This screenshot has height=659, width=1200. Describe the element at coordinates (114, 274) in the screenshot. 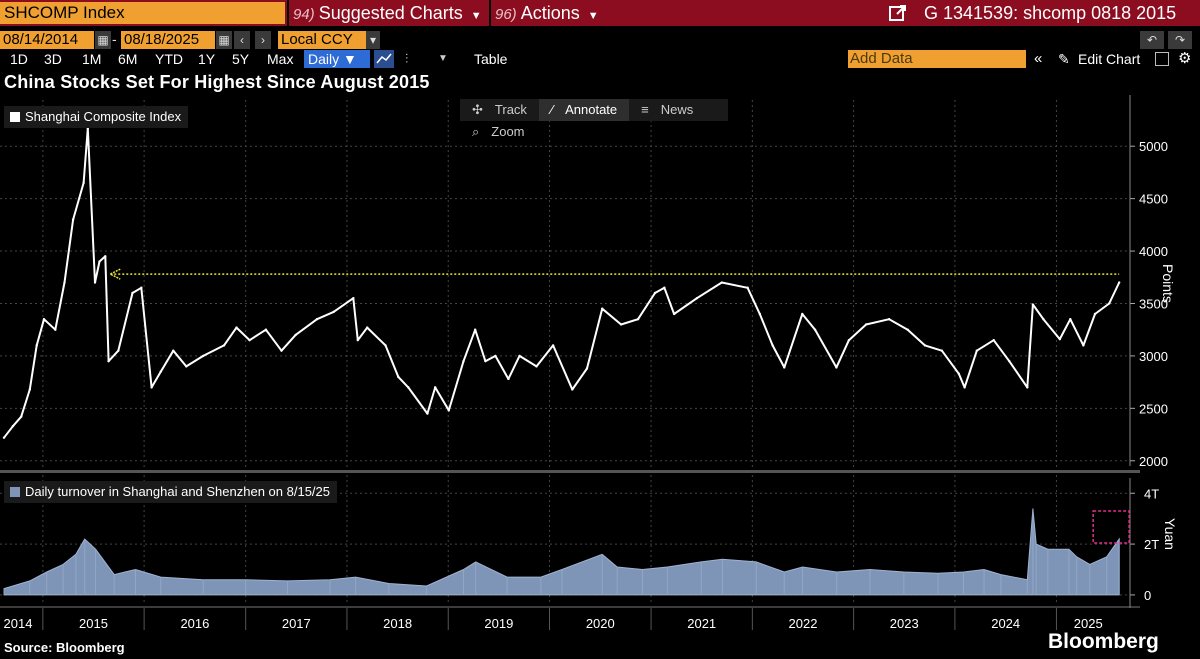

I see `reference-arrowhead` at that location.